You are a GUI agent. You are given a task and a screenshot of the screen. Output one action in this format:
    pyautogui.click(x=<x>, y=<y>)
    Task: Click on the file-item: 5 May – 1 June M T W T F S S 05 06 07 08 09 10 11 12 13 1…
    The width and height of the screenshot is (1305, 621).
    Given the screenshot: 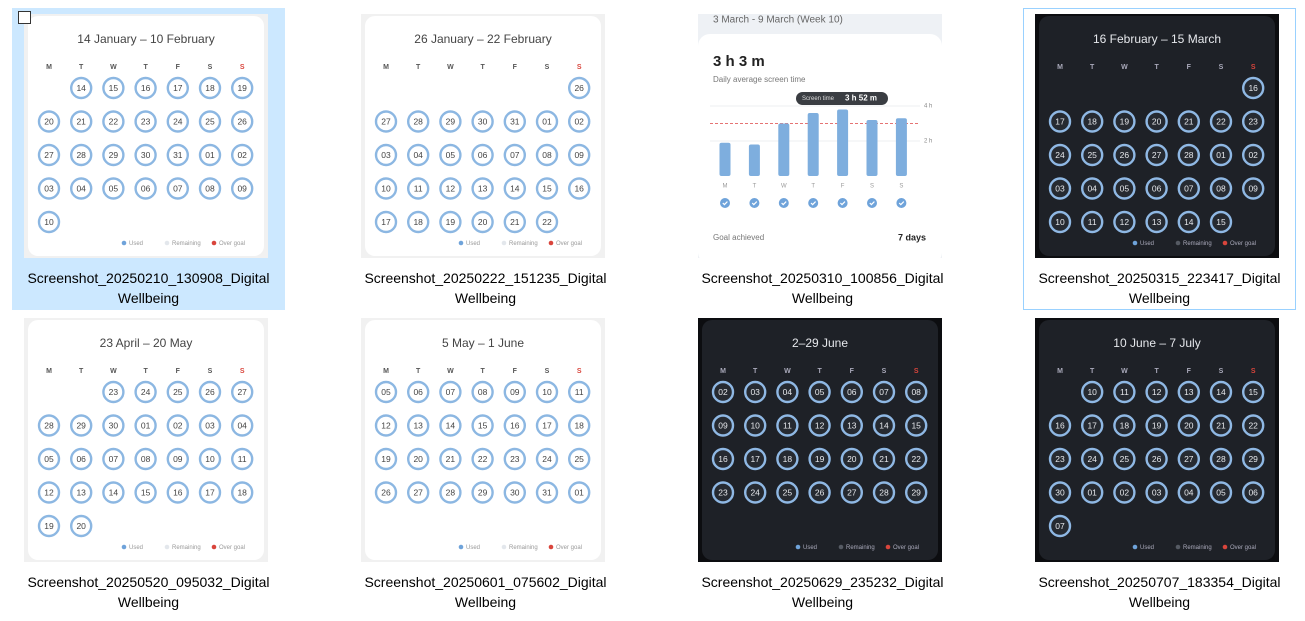 What is the action you would take?
    pyautogui.click(x=485, y=463)
    